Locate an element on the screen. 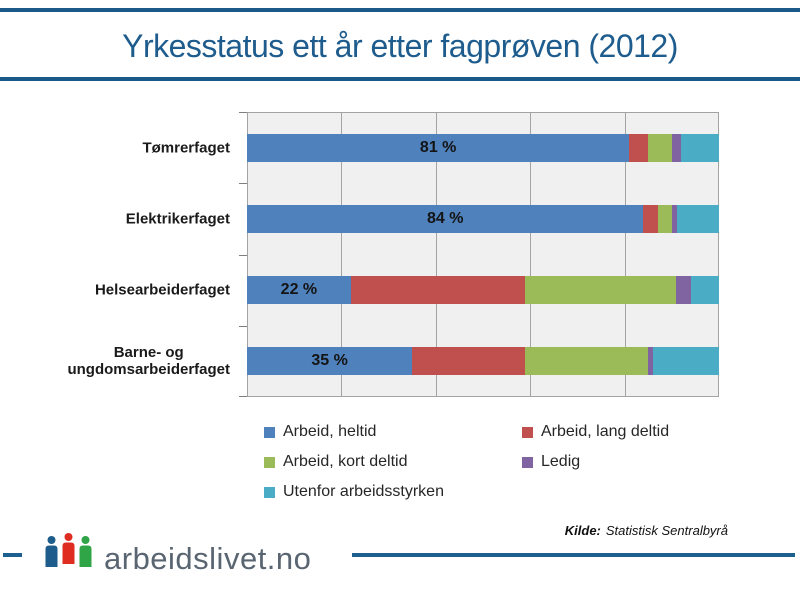 Image resolution: width=800 pixels, height=595 pixels. bar-segment: 81 % is located at coordinates (438, 148).